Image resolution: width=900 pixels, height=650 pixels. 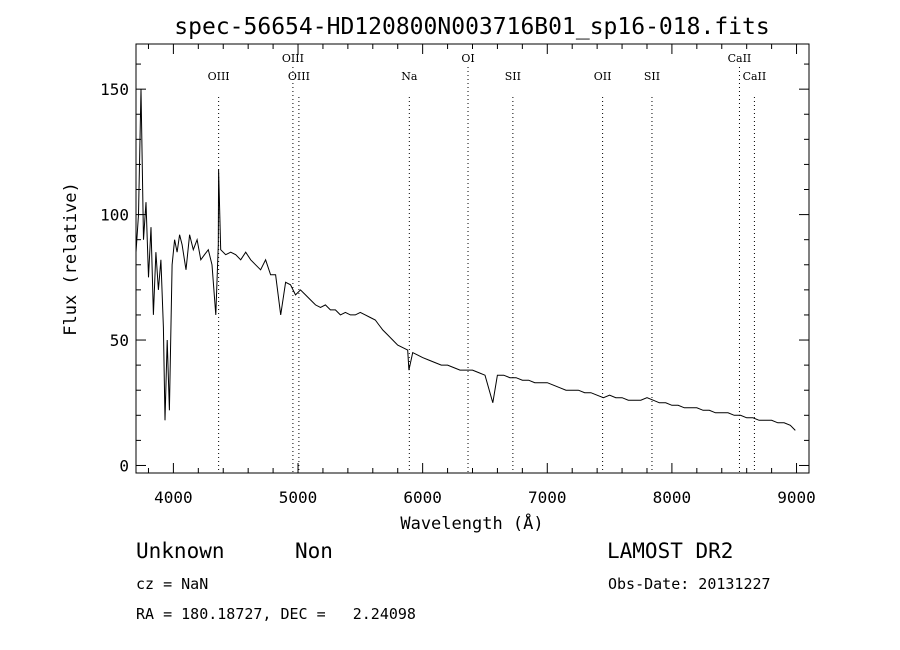 What do you see at coordinates (114, 89) in the screenshot?
I see `y-tick-label-150: 150` at bounding box center [114, 89].